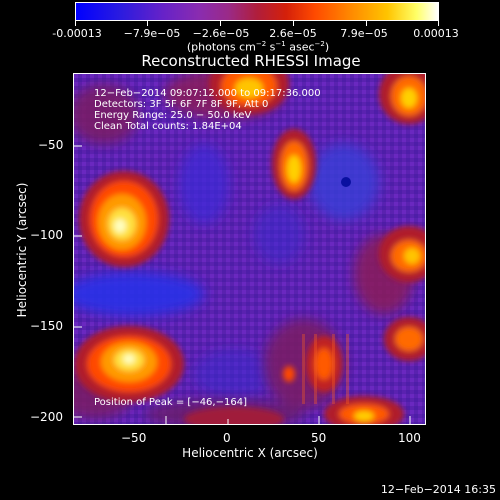 The image size is (500, 500). I want to click on y-tick-label: −50, so click(51, 145).